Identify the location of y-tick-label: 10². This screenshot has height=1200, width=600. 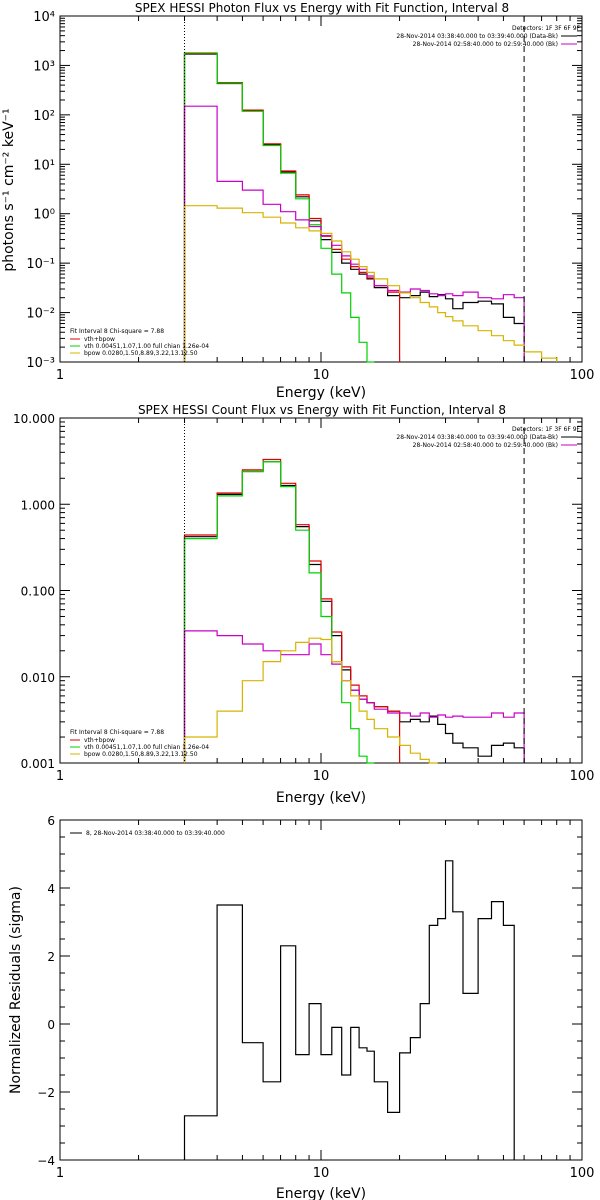
(44, 116).